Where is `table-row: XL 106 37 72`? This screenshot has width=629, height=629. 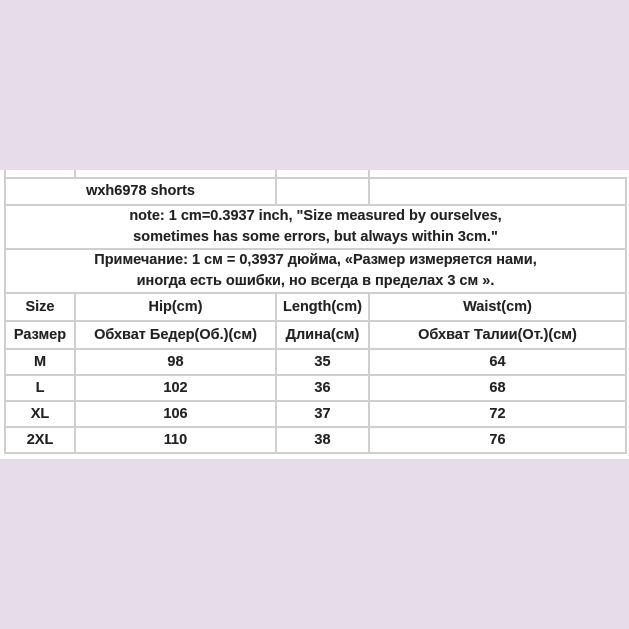 table-row: XL 106 37 72 is located at coordinates (315, 414).